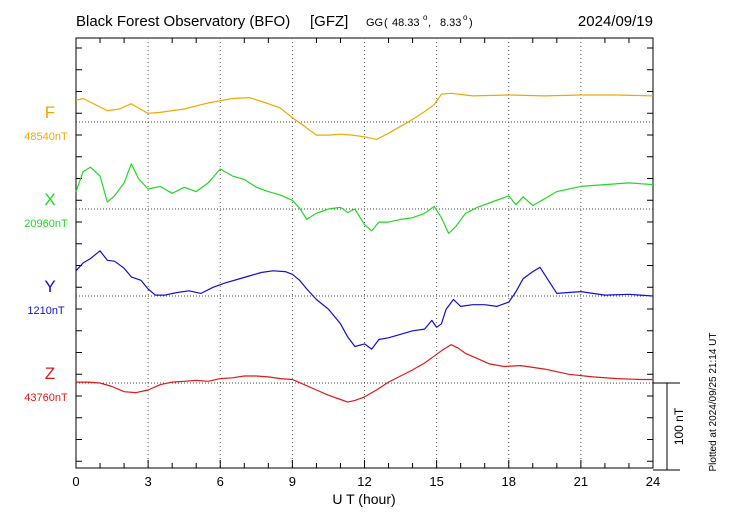  I want to click on series-name-z: Z, so click(50, 373).